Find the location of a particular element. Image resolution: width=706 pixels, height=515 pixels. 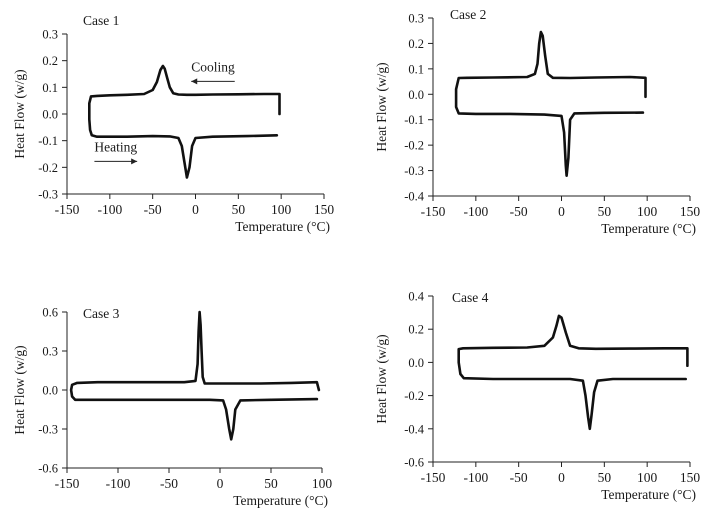

annotation-label: Cooling is located at coordinates (213, 66).